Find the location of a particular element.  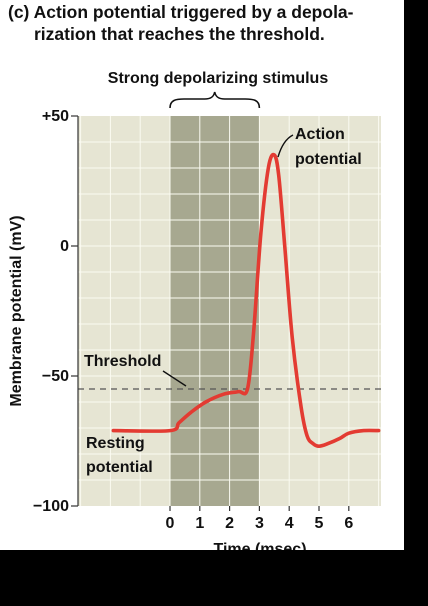

peak-label-line-2: potential is located at coordinates (328, 159).